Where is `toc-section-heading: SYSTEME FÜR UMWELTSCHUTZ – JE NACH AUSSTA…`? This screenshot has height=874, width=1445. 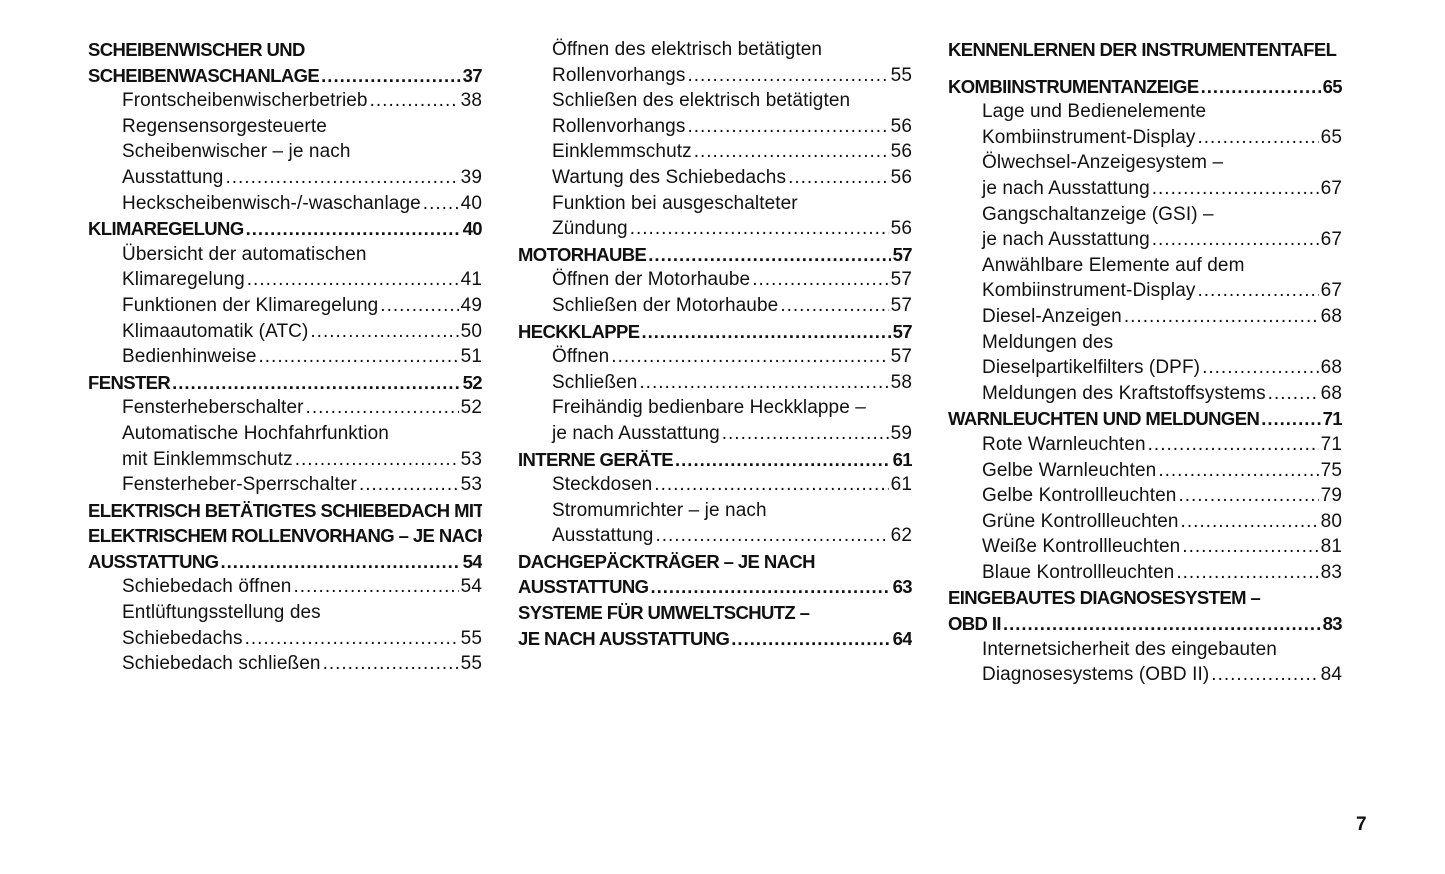
toc-section-heading: SYSTEME FÜR UMWELTSCHUTZ – JE NACH AUSSTA… is located at coordinates (715, 625).